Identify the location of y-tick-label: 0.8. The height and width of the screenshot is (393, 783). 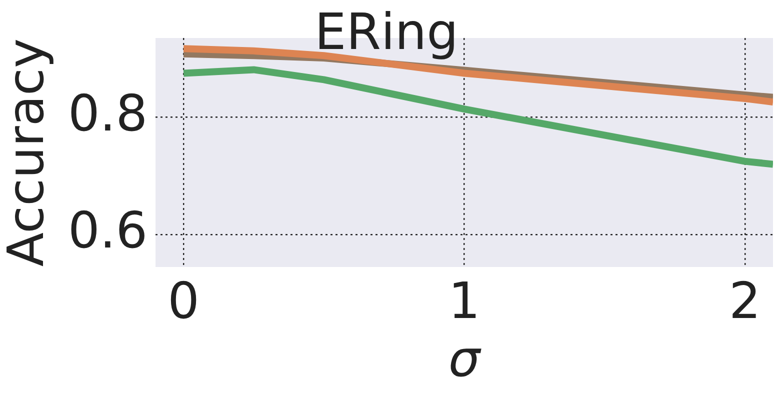
(108, 113).